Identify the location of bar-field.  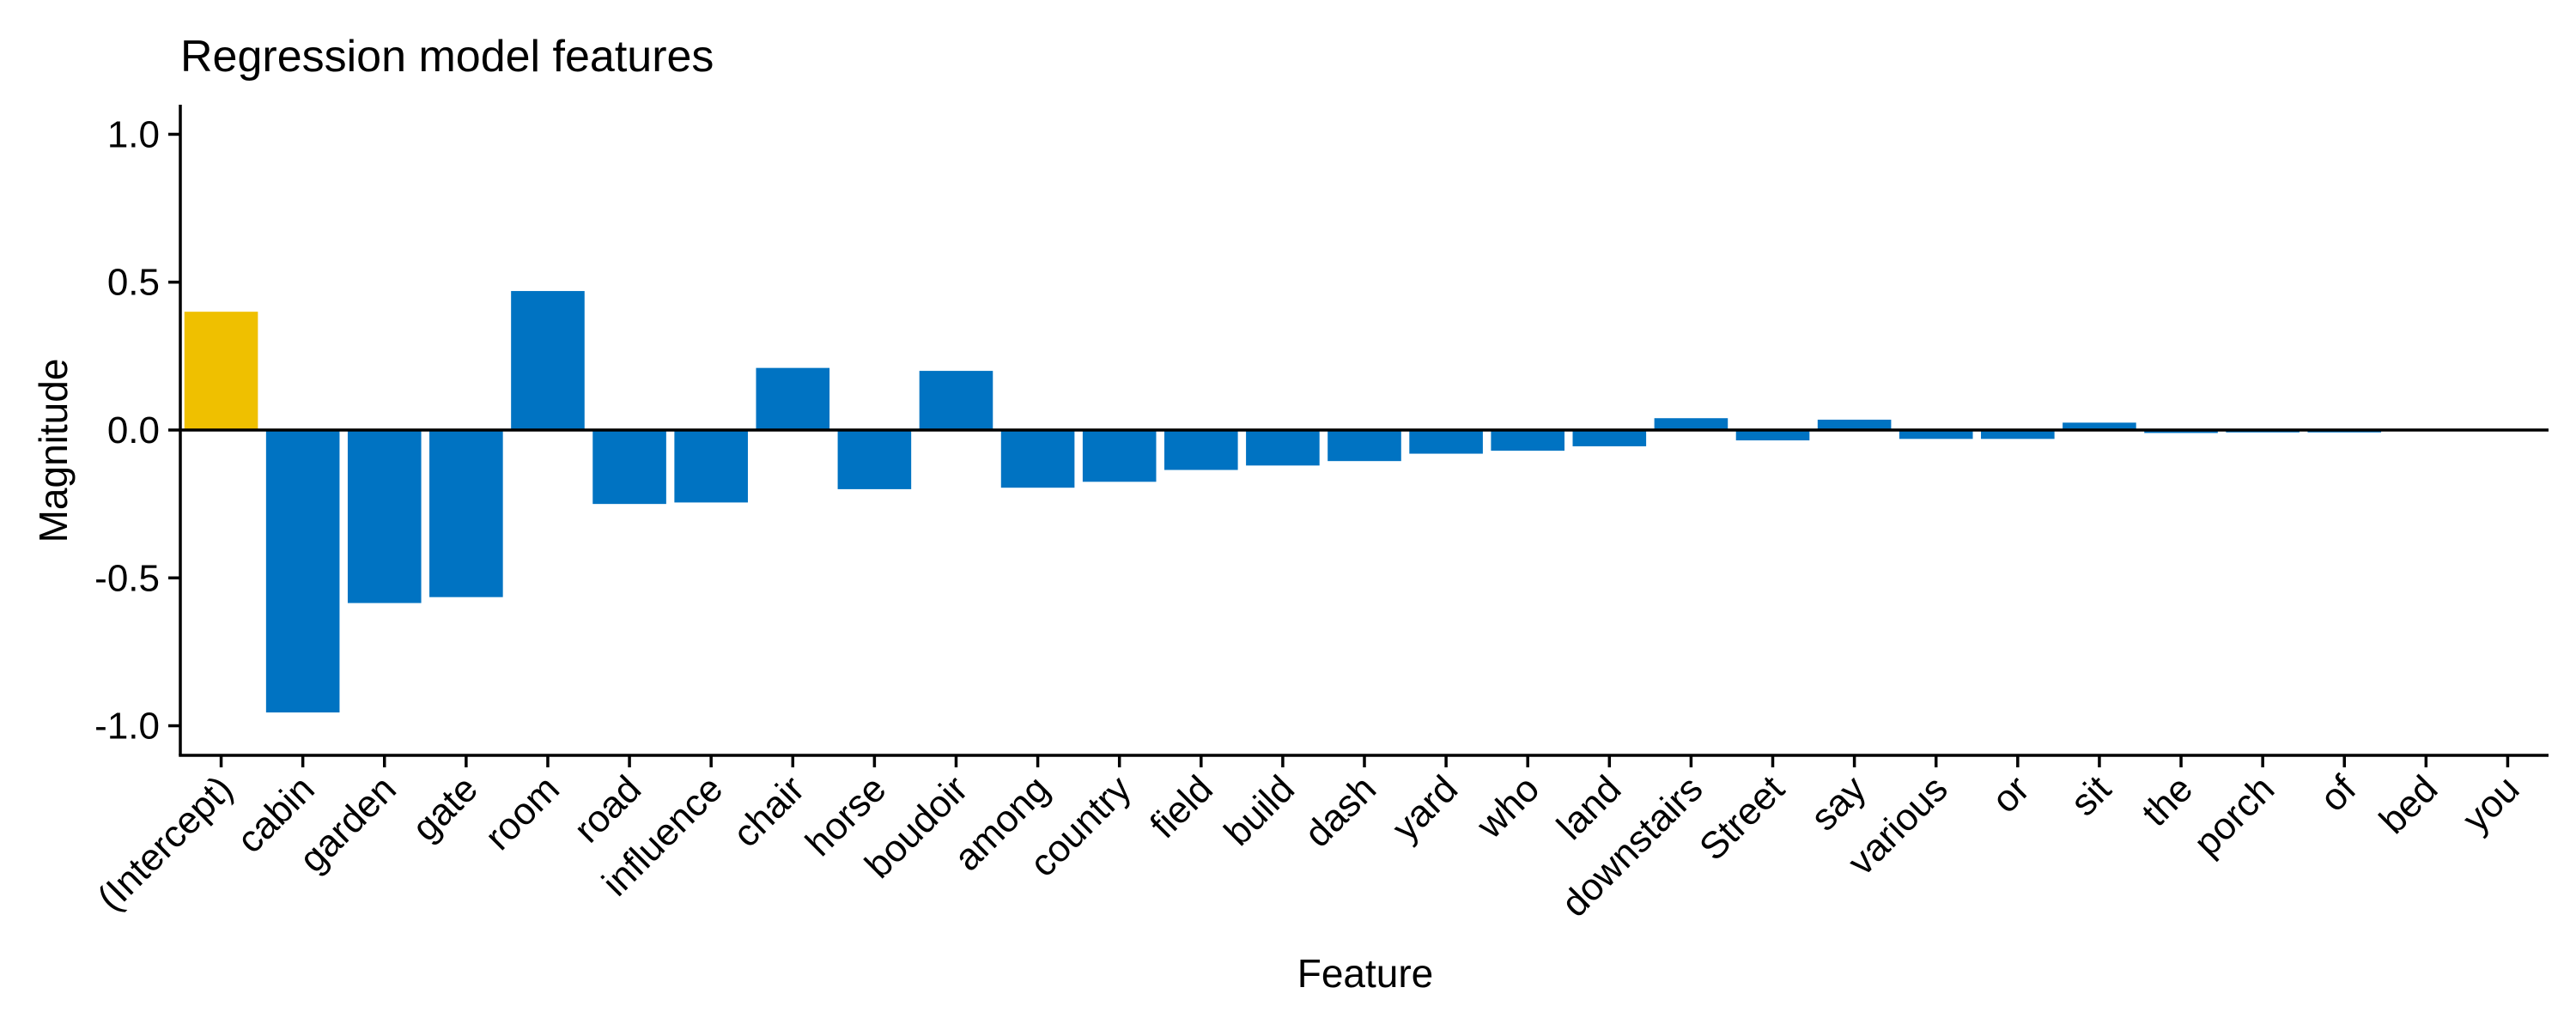
(1201, 450).